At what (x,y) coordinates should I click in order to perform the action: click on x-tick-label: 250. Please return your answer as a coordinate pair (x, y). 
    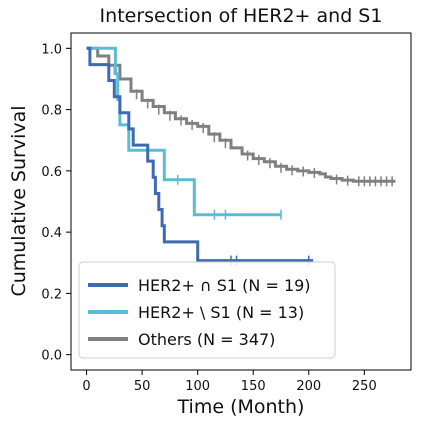
    Looking at the image, I should click on (364, 386).